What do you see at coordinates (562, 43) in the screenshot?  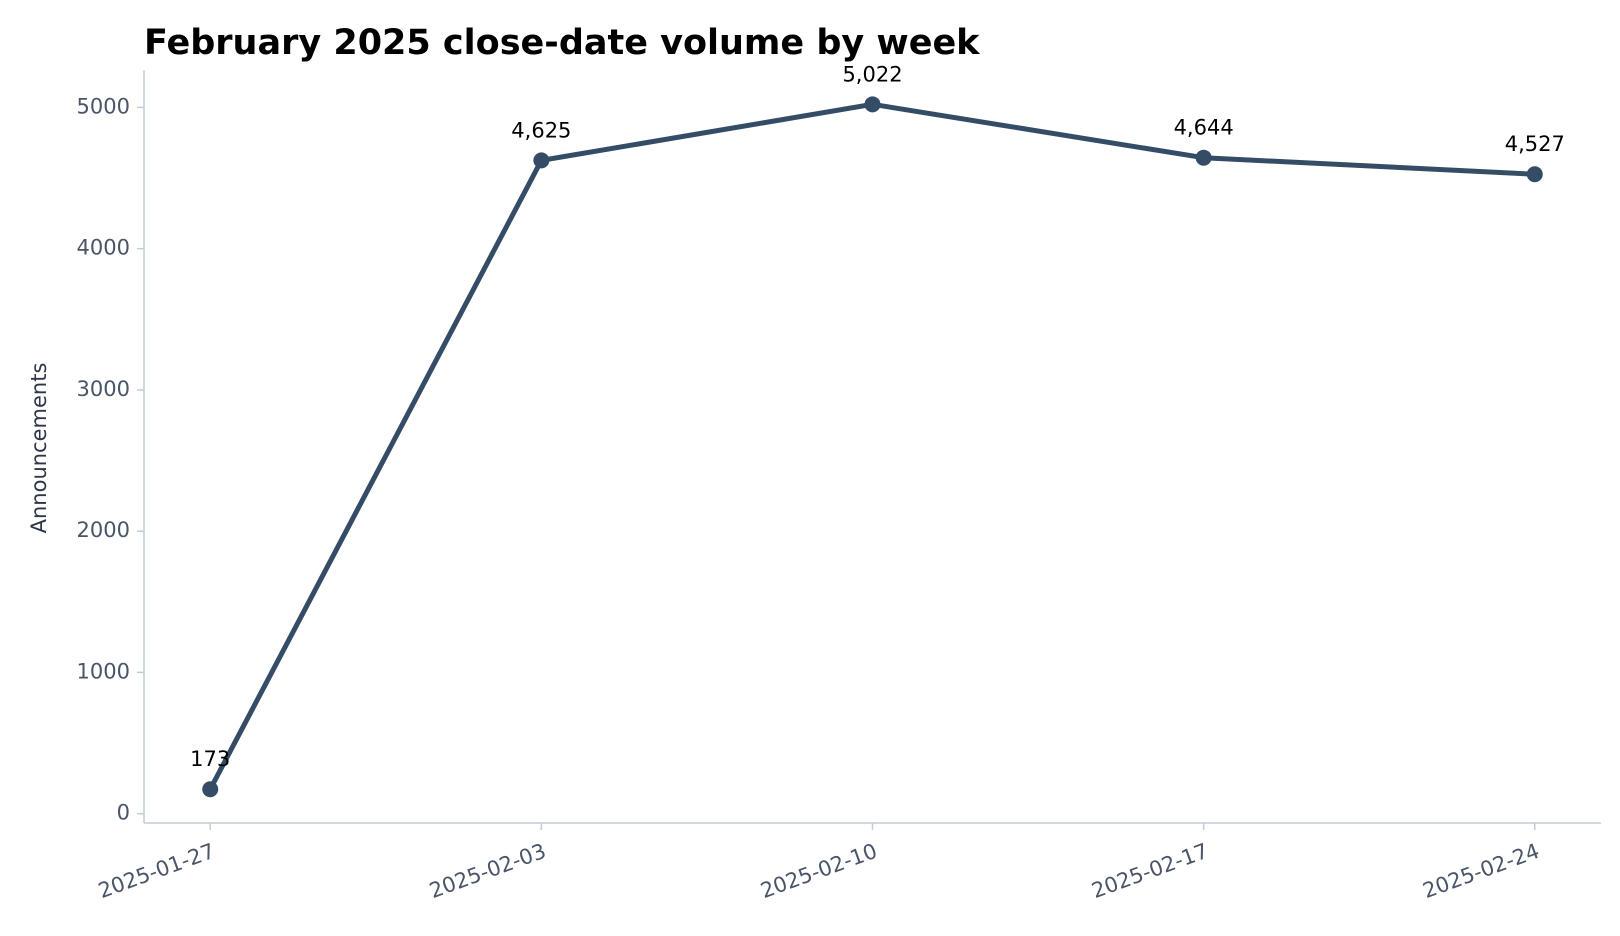 I see `chart-title: February 2025 close-date volume by week` at bounding box center [562, 43].